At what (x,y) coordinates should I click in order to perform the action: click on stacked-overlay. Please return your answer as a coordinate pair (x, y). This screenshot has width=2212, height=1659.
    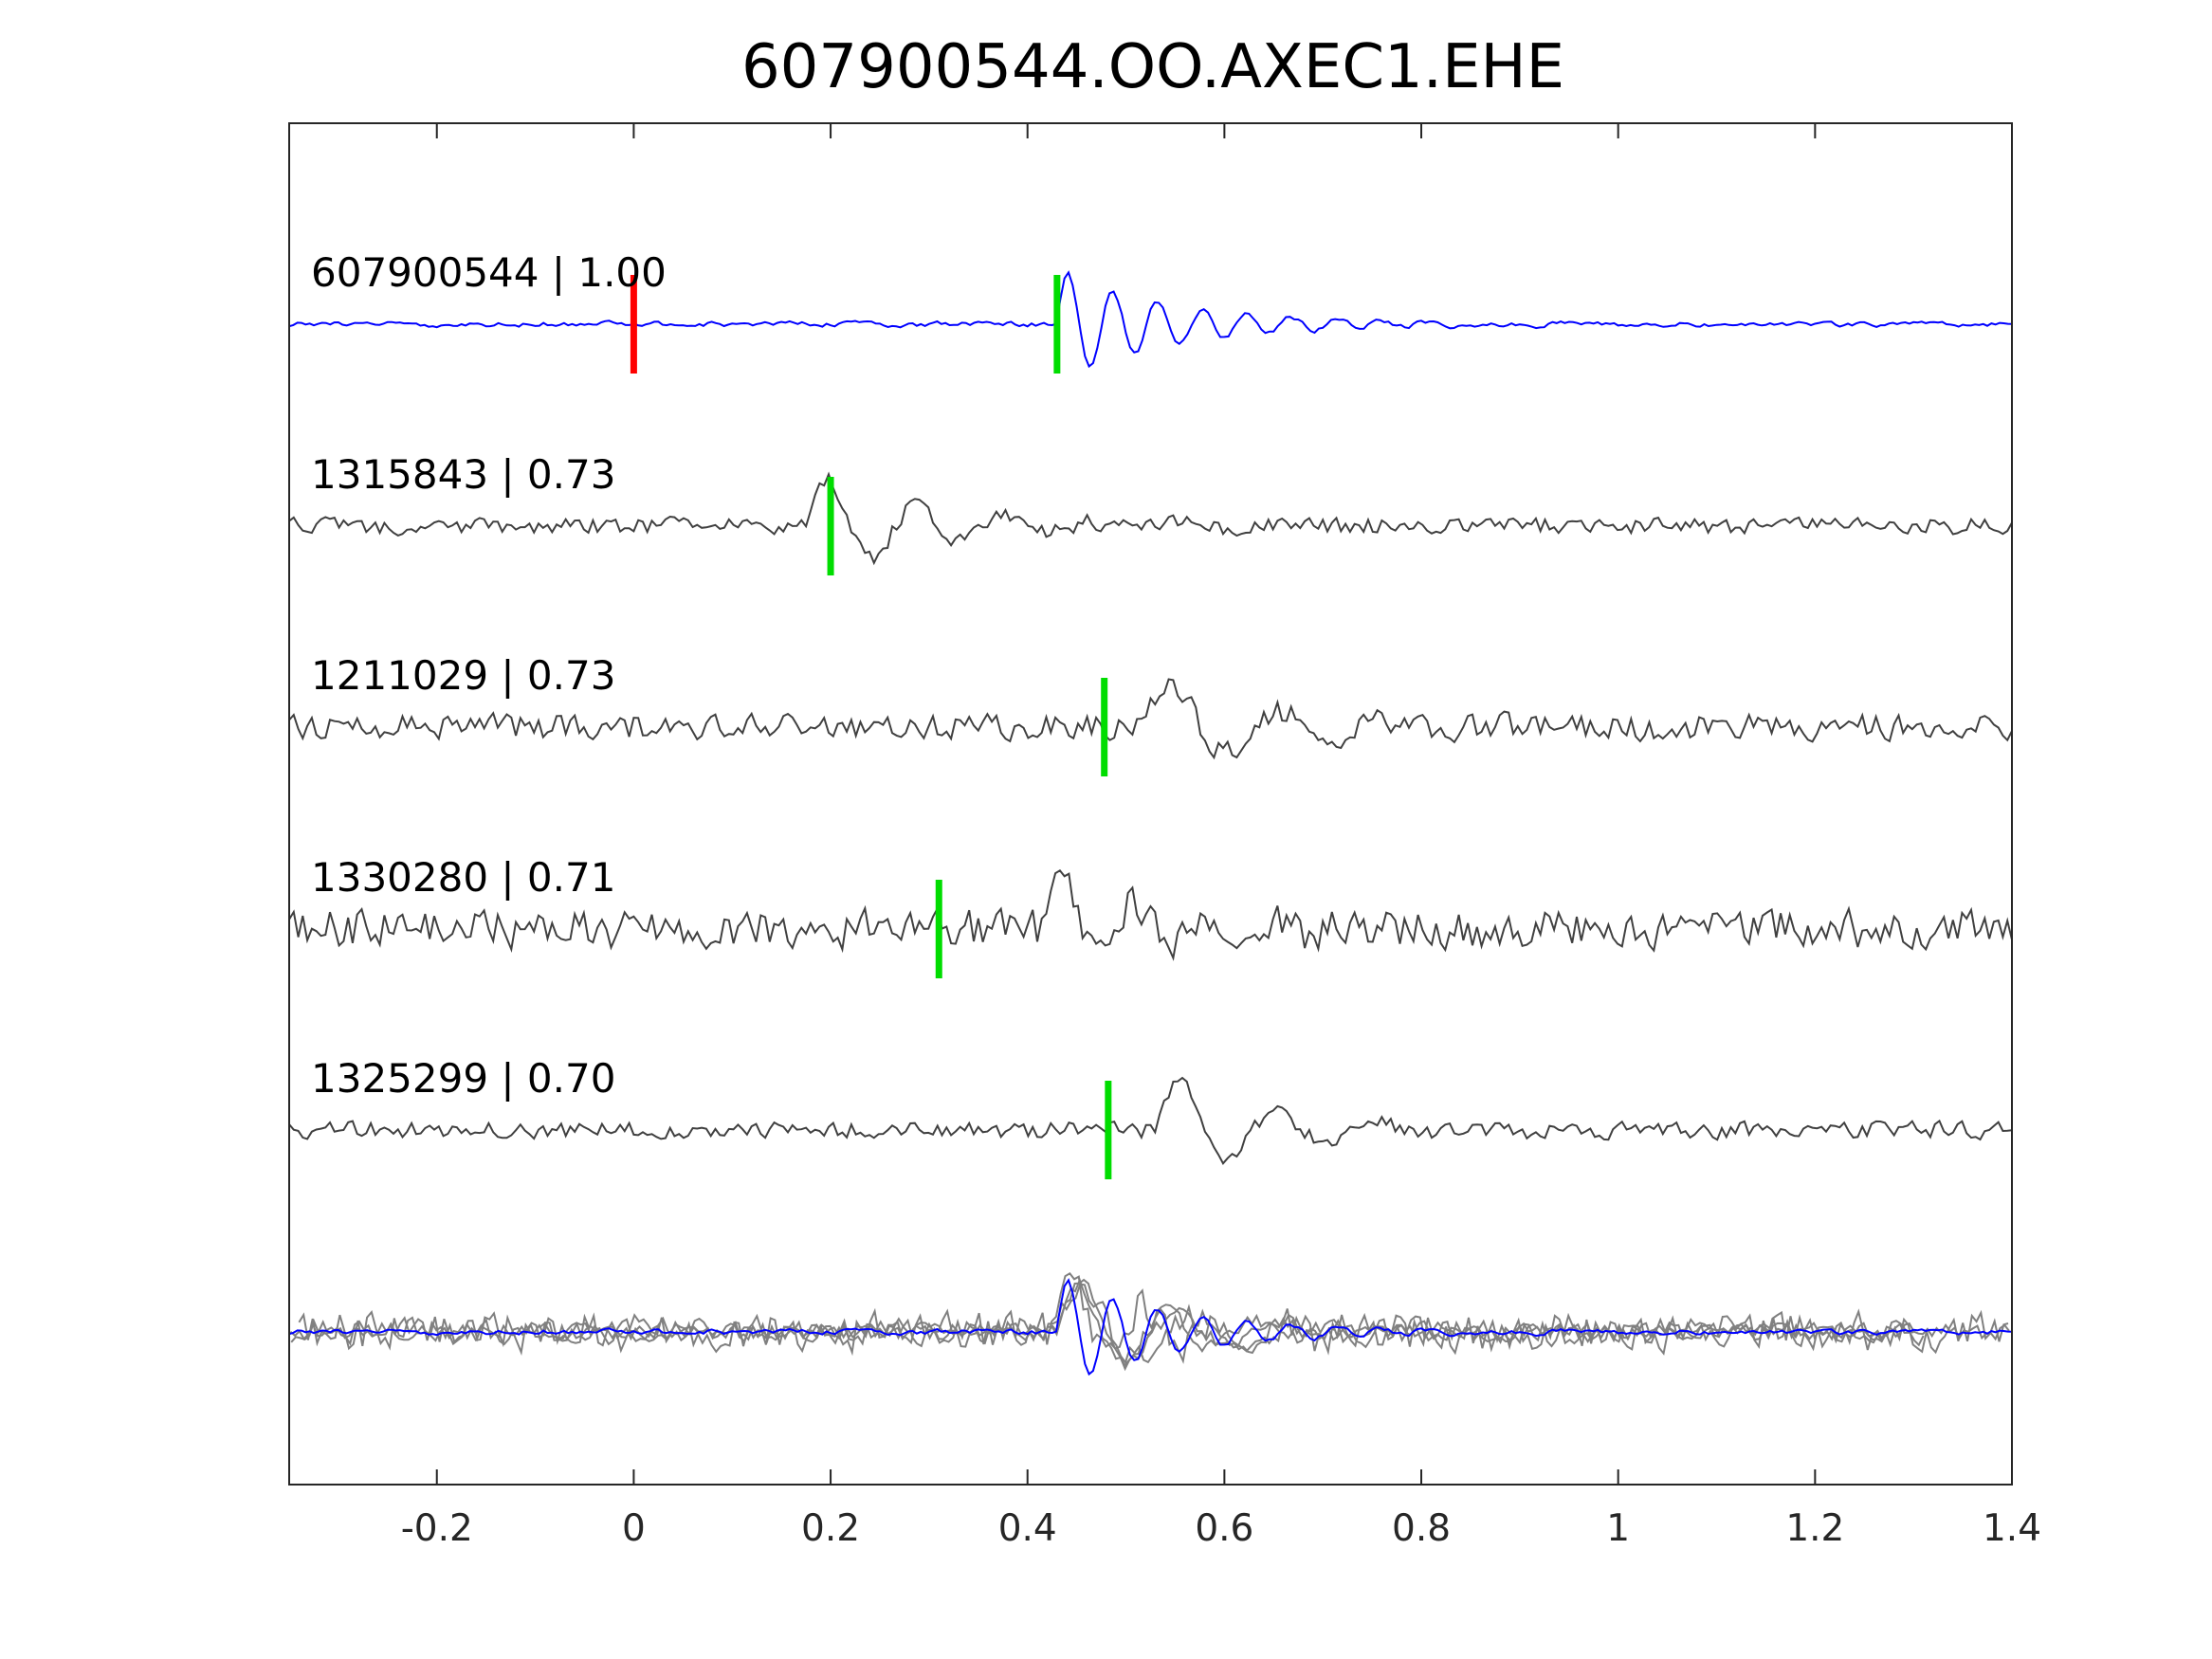
    Looking at the image, I should click on (1150, 1323).